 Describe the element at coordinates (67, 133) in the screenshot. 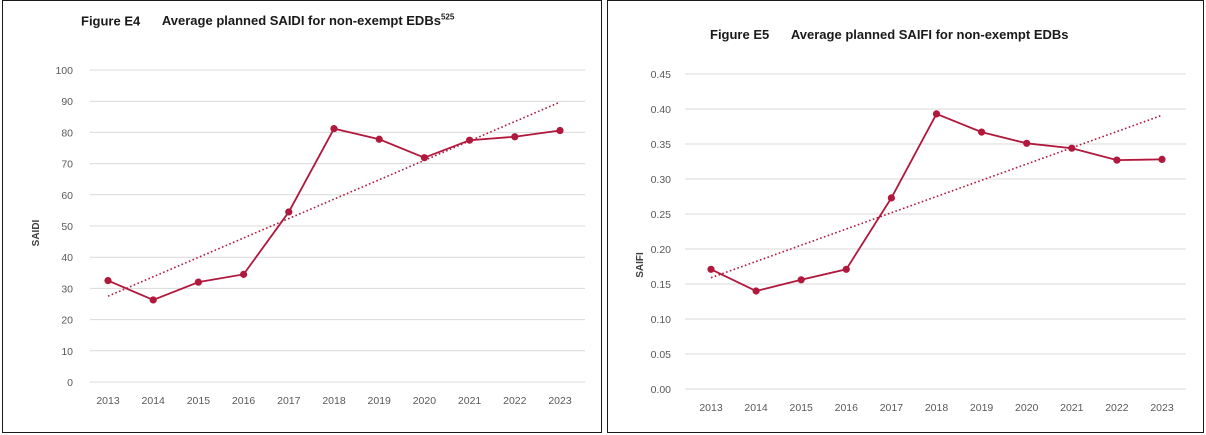

I see `y-tick-label: 80` at that location.